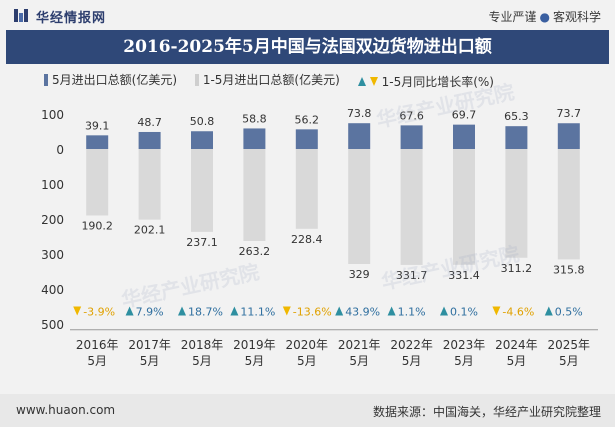 The image size is (615, 427). I want to click on ytd-value-label: 331.7, so click(412, 275).